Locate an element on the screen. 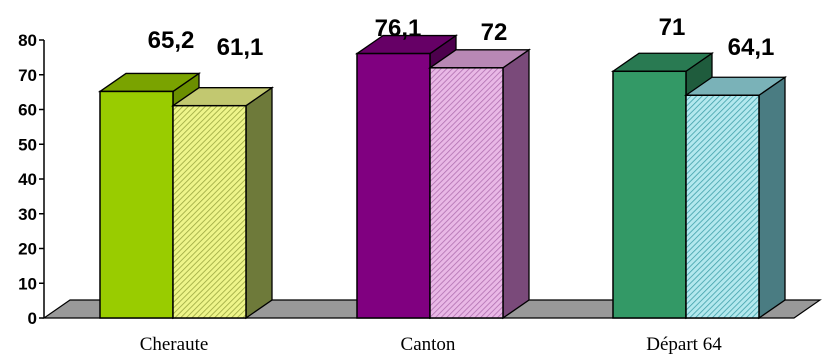  x-tick-label: Canton is located at coordinates (428, 344).